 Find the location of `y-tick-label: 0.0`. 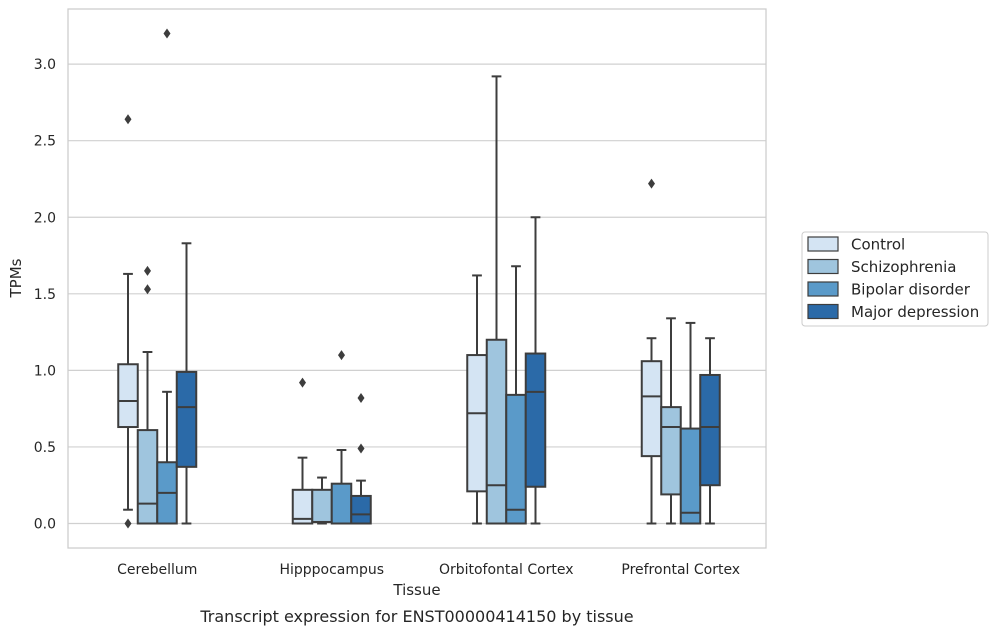

y-tick-label: 0.0 is located at coordinates (45, 525).